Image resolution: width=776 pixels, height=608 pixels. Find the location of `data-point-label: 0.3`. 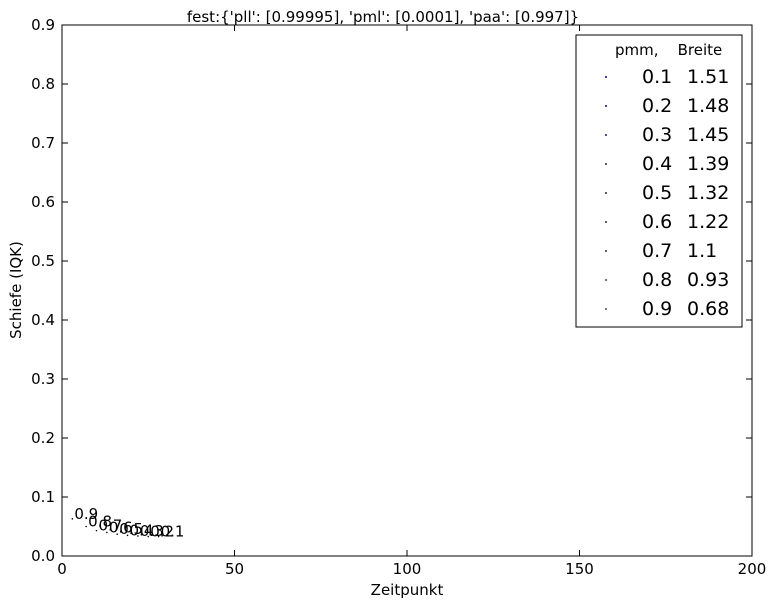

data-point-label: 0.3 is located at coordinates (152, 531).